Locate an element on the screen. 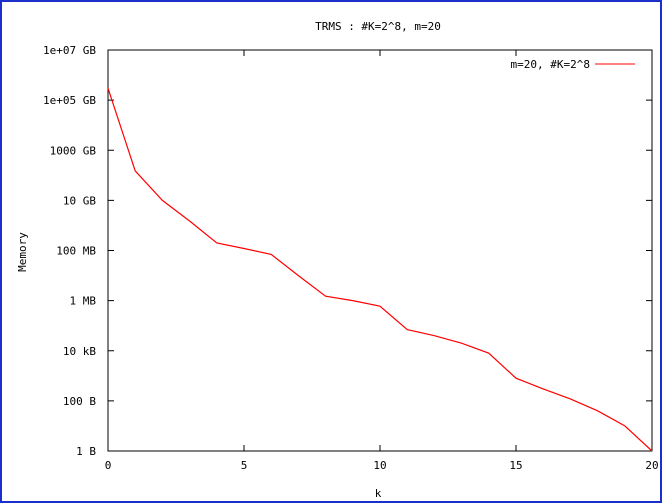 The width and height of the screenshot is (662, 503). y-tick-label: 1e+07 GB is located at coordinates (69, 50).